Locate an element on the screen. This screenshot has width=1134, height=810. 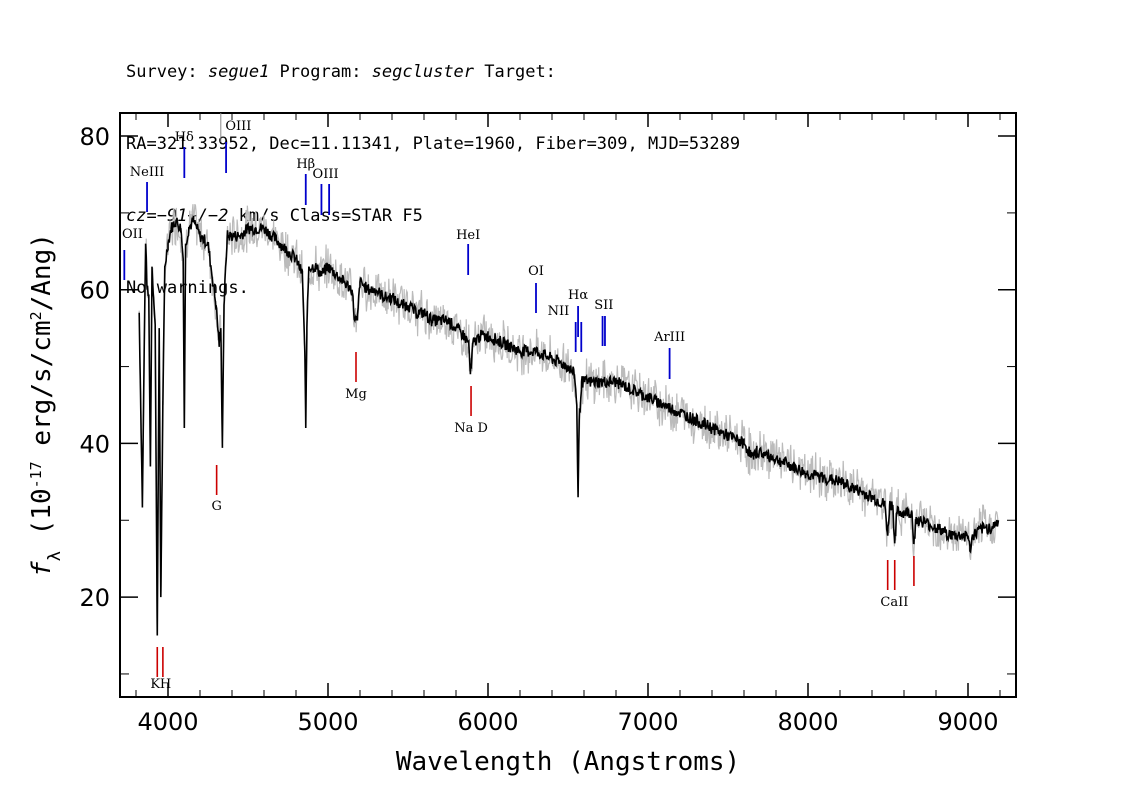
y-tick-label: 60 is located at coordinates (94, 291).